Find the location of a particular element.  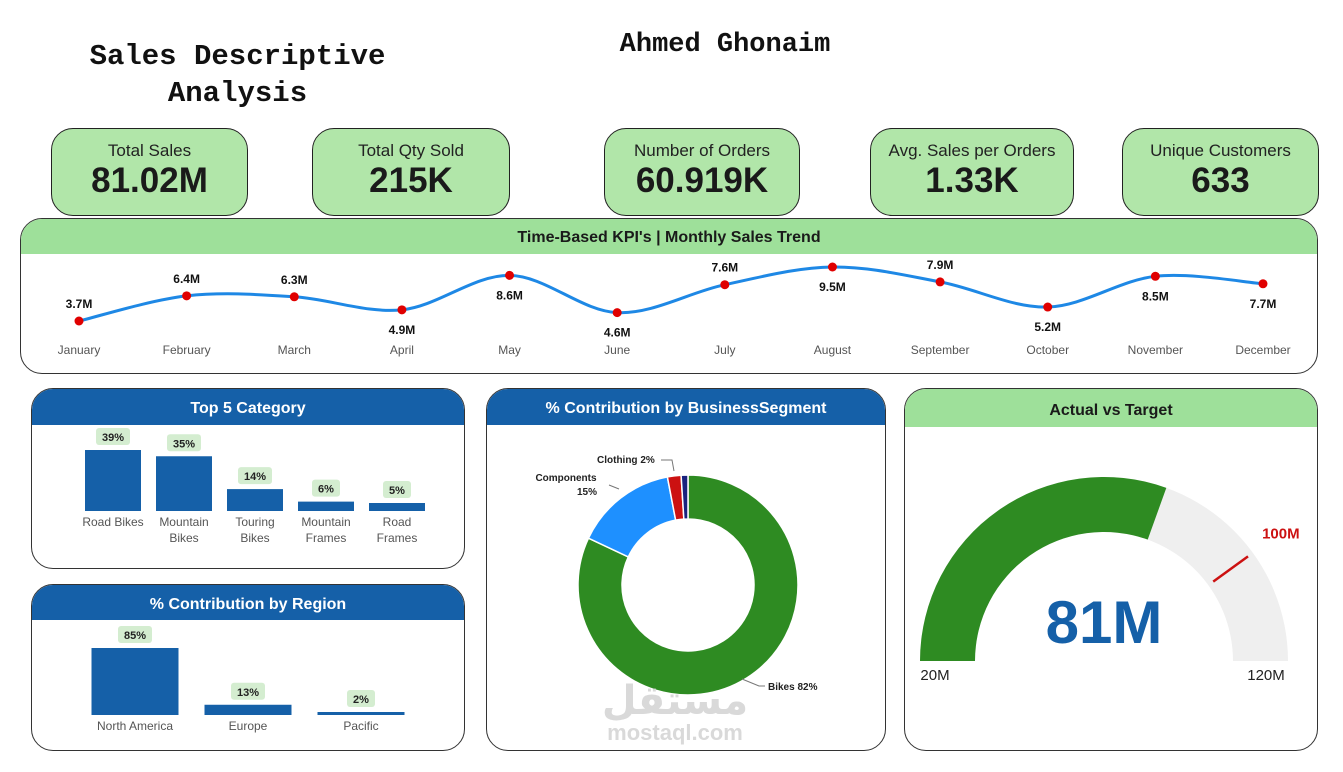

kpi-value: 81.02M is located at coordinates (149, 180).